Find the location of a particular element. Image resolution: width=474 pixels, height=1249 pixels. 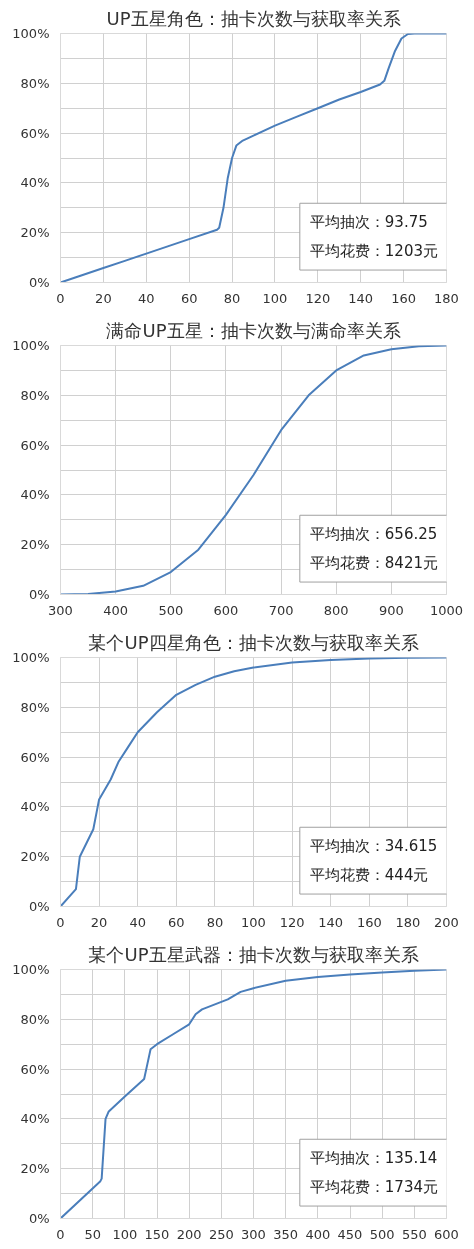

chart-title: UP五星角色：抽卡次数与获取率关系 is located at coordinates (253, 18).